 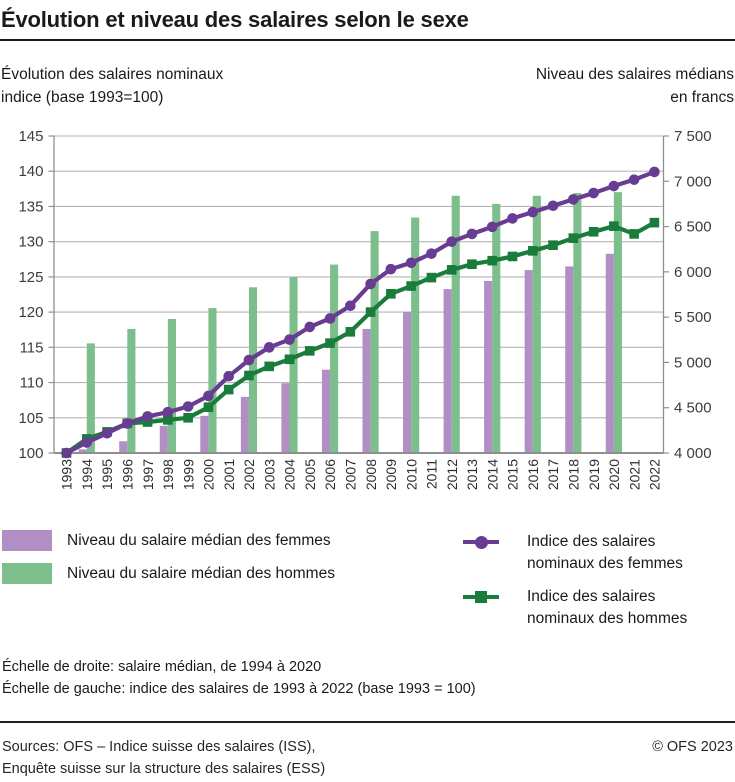 I want to click on swatch-hommes, so click(x=27, y=573).